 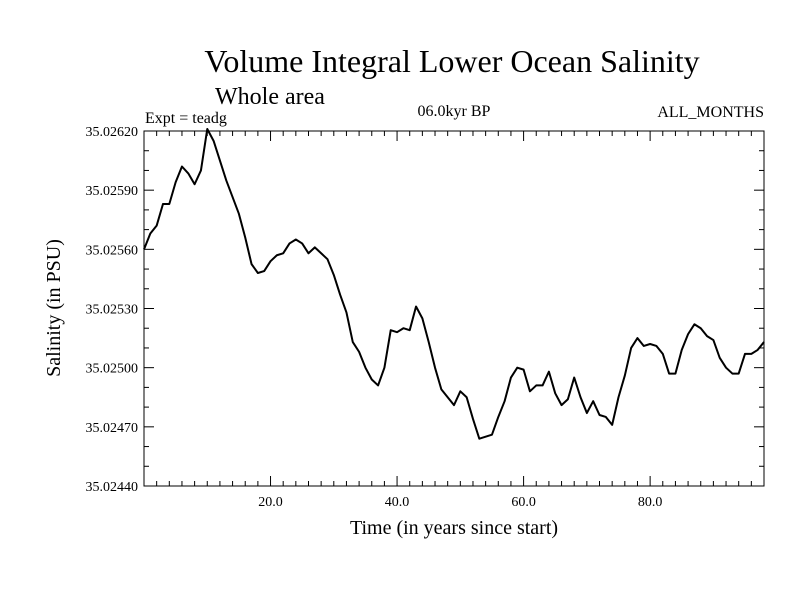 I want to click on y-tick-label: 35.02440, so click(x=112, y=487).